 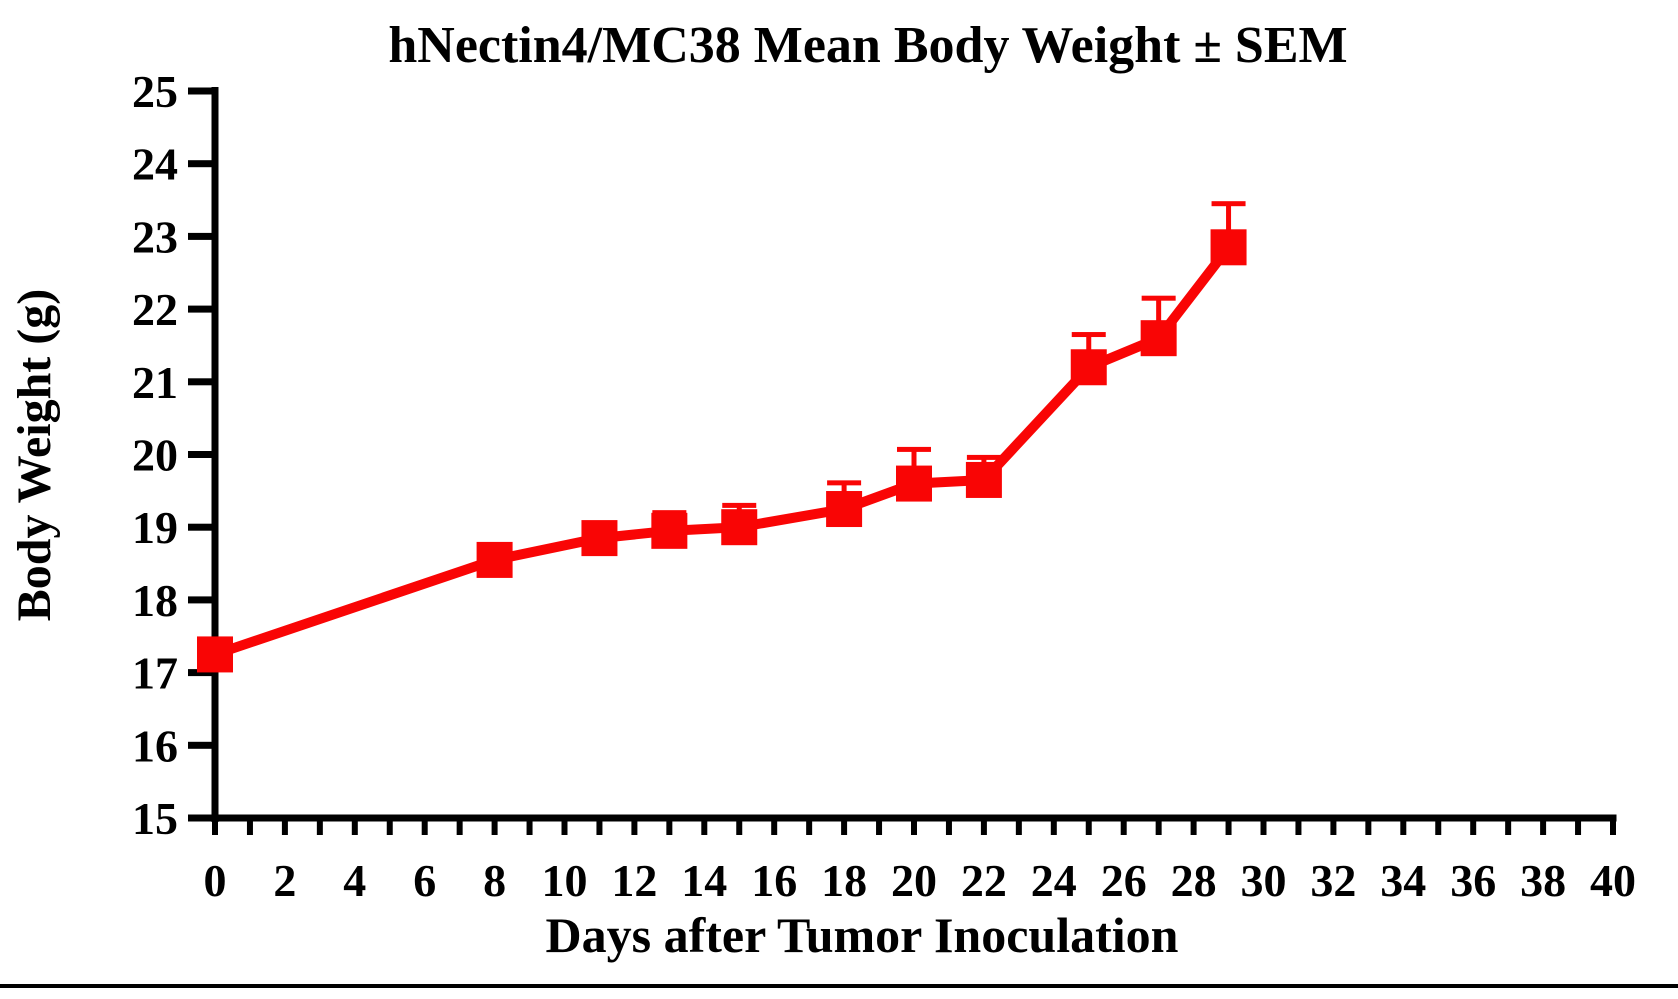 What do you see at coordinates (155, 745) in the screenshot?
I see `y-tick-label: 16` at bounding box center [155, 745].